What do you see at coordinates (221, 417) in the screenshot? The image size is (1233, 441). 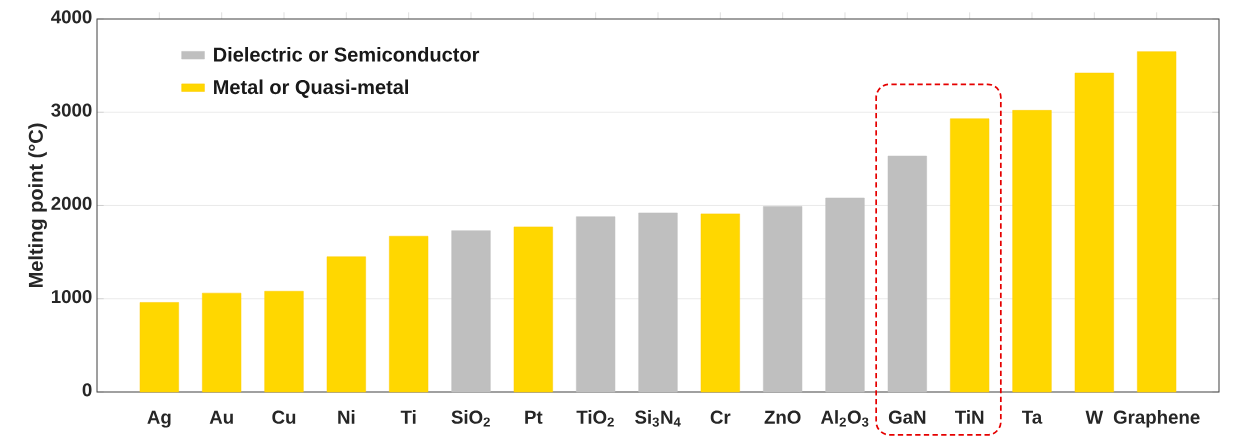 I see `x-tick-label: Au` at bounding box center [221, 417].